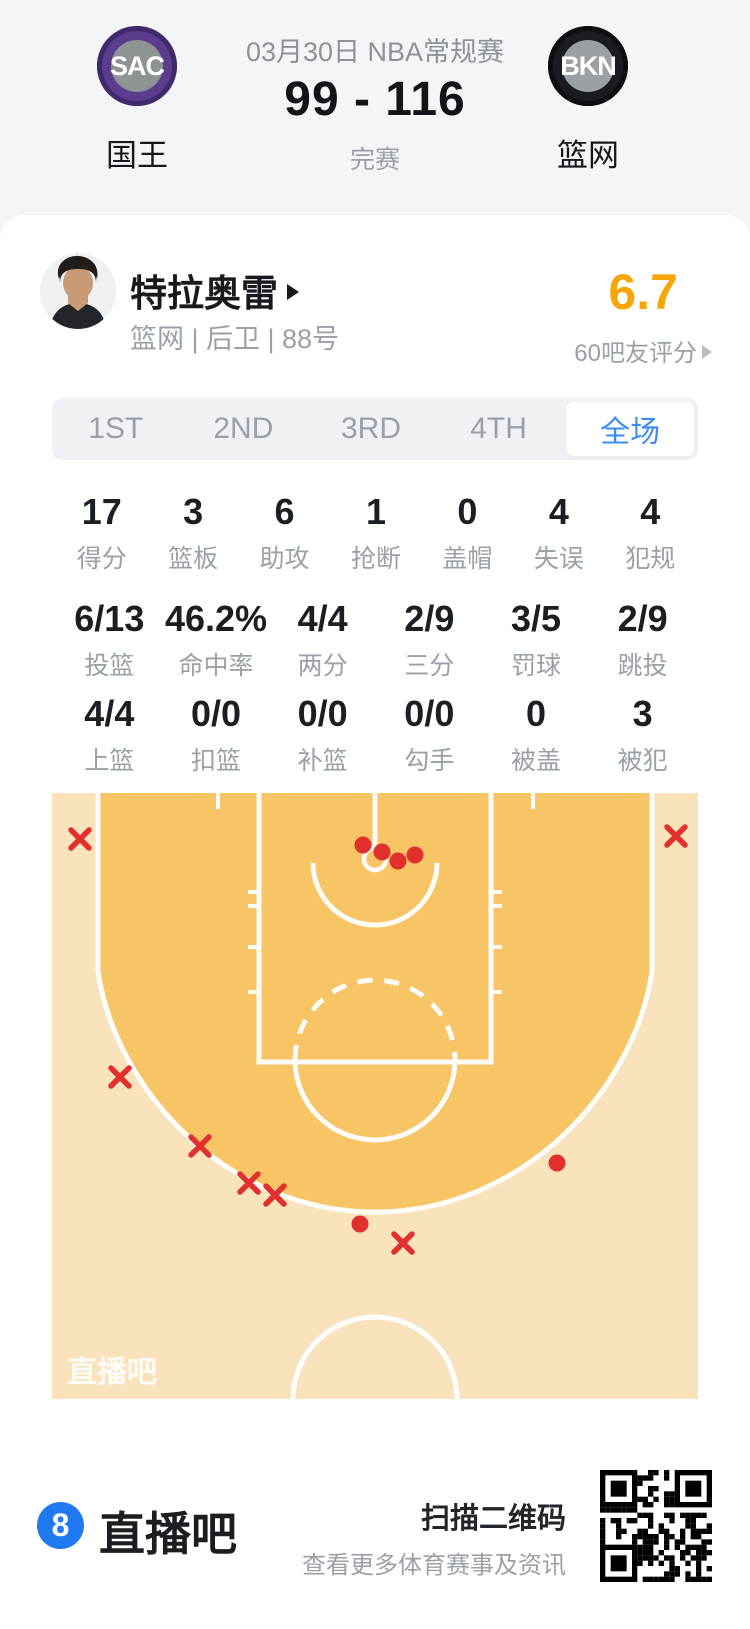 Image resolution: width=750 pixels, height=1629 pixels. I want to click on away-team-logo-icon: BKN, so click(588, 66).